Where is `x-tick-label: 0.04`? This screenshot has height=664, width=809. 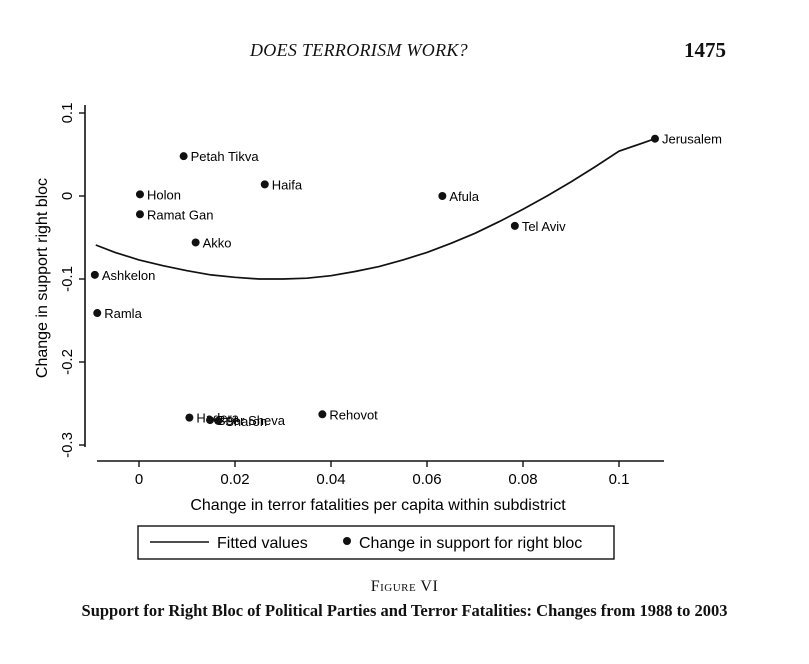
x-tick-label: 0.04 is located at coordinates (330, 479).